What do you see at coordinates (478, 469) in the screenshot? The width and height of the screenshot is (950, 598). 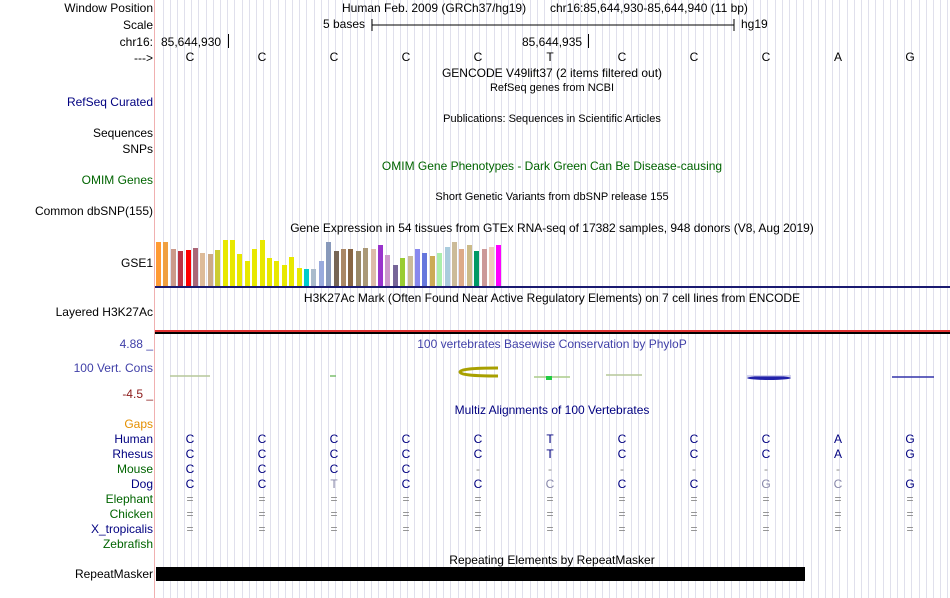 I see `alignment-base: -` at bounding box center [478, 469].